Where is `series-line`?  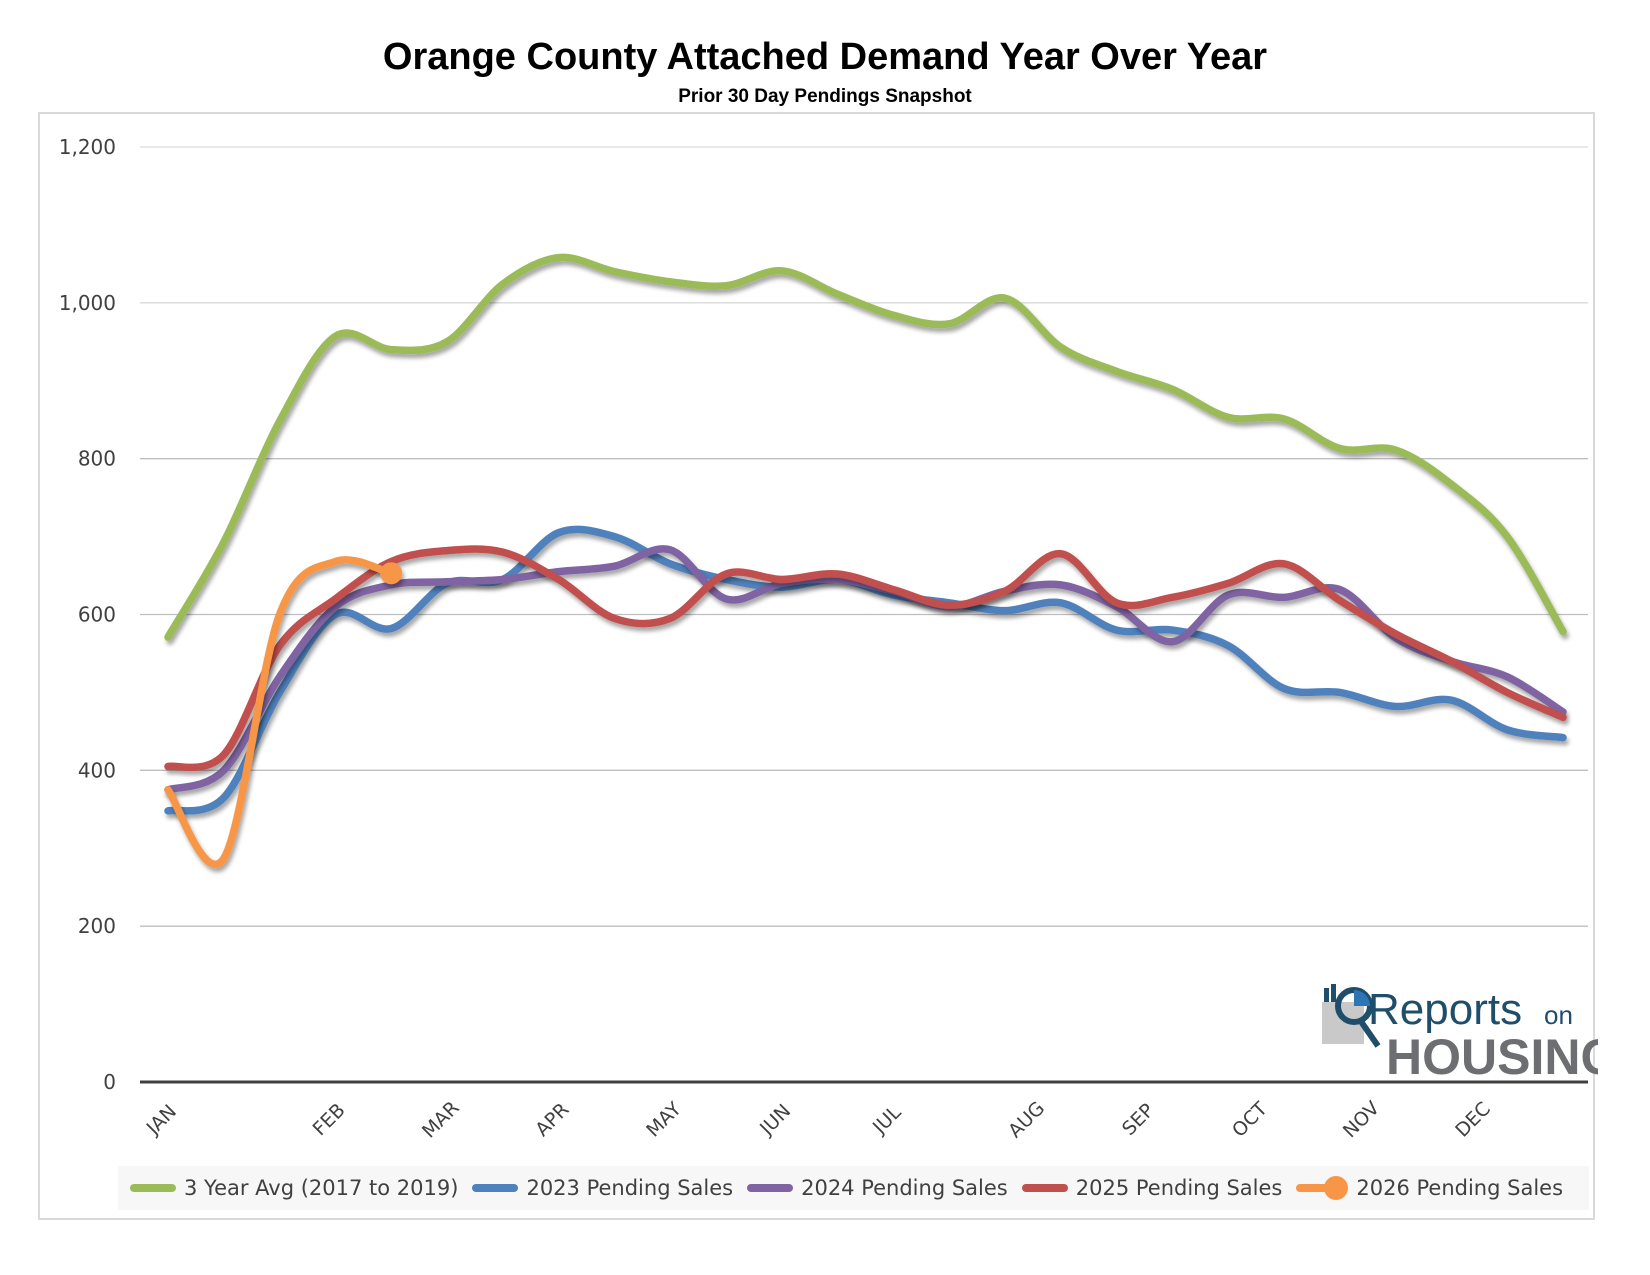 series-line is located at coordinates (279, 712).